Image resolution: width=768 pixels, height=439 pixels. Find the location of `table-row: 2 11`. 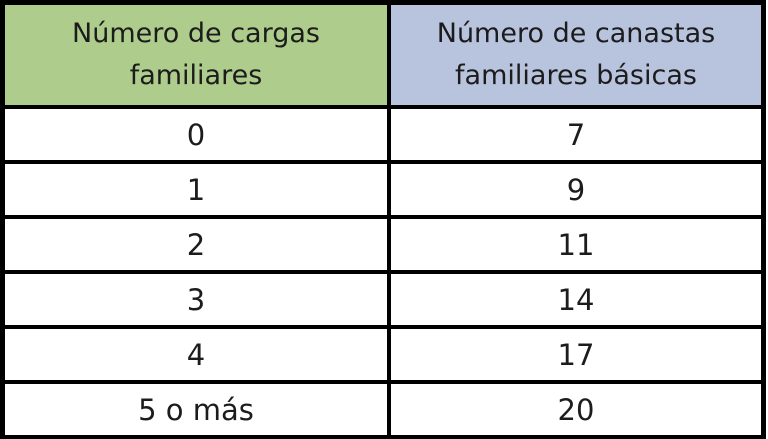

table-row: 2 11 is located at coordinates (383, 244).